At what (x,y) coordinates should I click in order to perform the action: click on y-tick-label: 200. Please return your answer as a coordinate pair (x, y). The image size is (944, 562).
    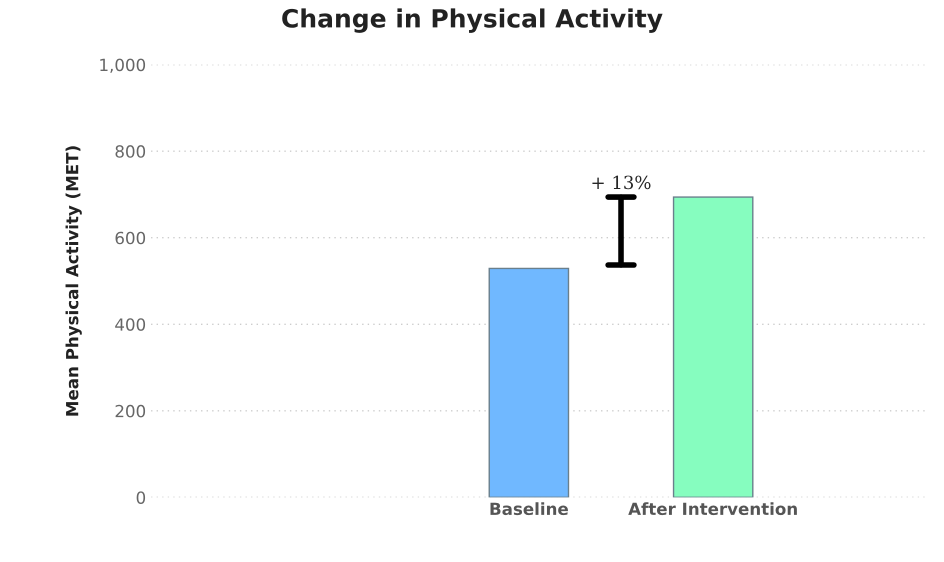
    Looking at the image, I should click on (131, 411).